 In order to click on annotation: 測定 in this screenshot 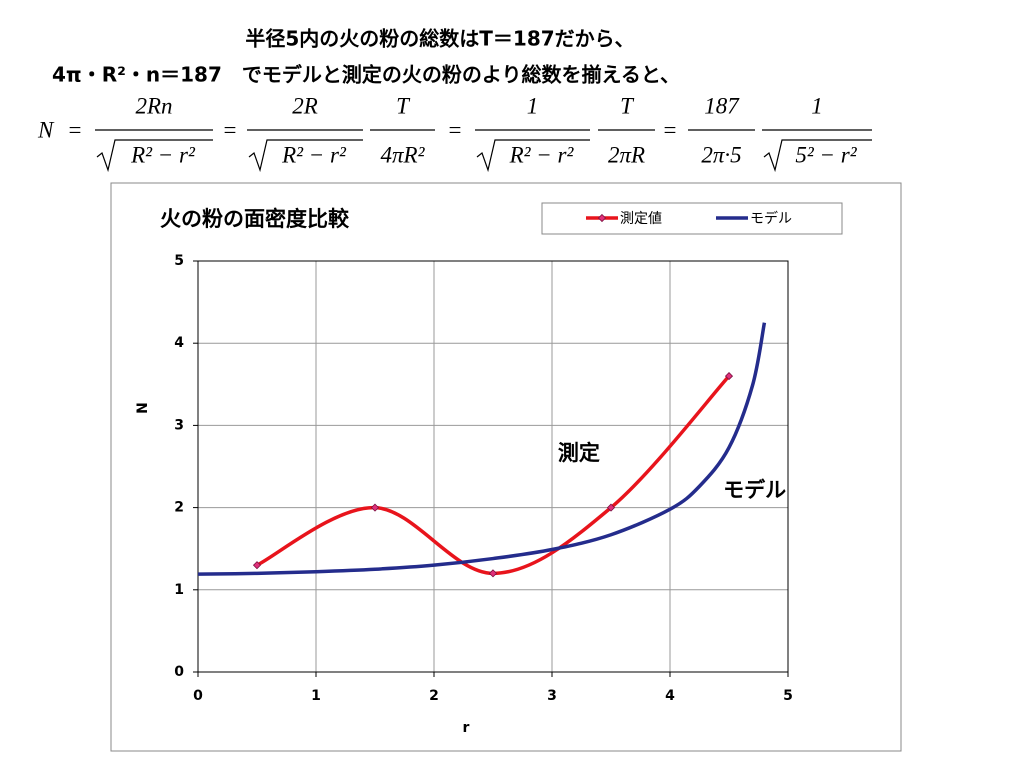, I will do `click(579, 453)`.